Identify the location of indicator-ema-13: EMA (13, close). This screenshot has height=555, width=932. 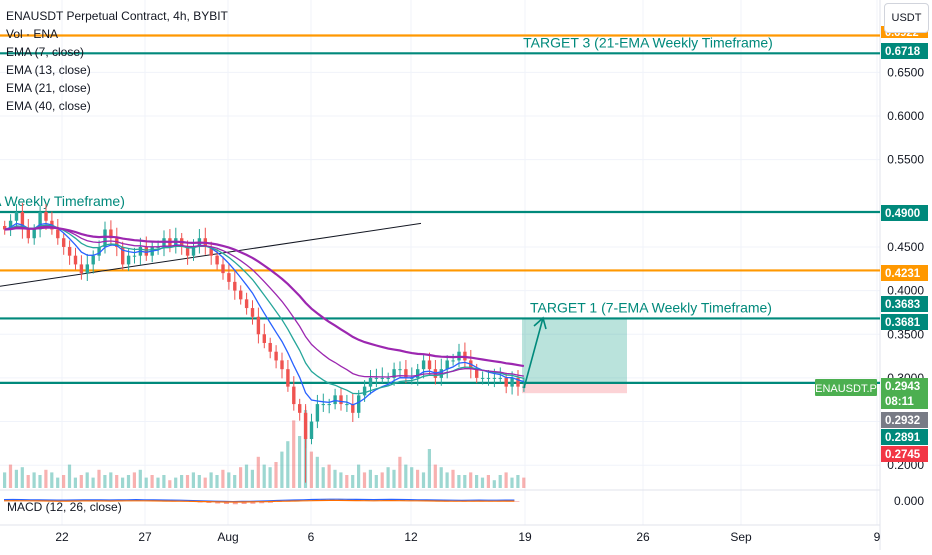
(48, 70).